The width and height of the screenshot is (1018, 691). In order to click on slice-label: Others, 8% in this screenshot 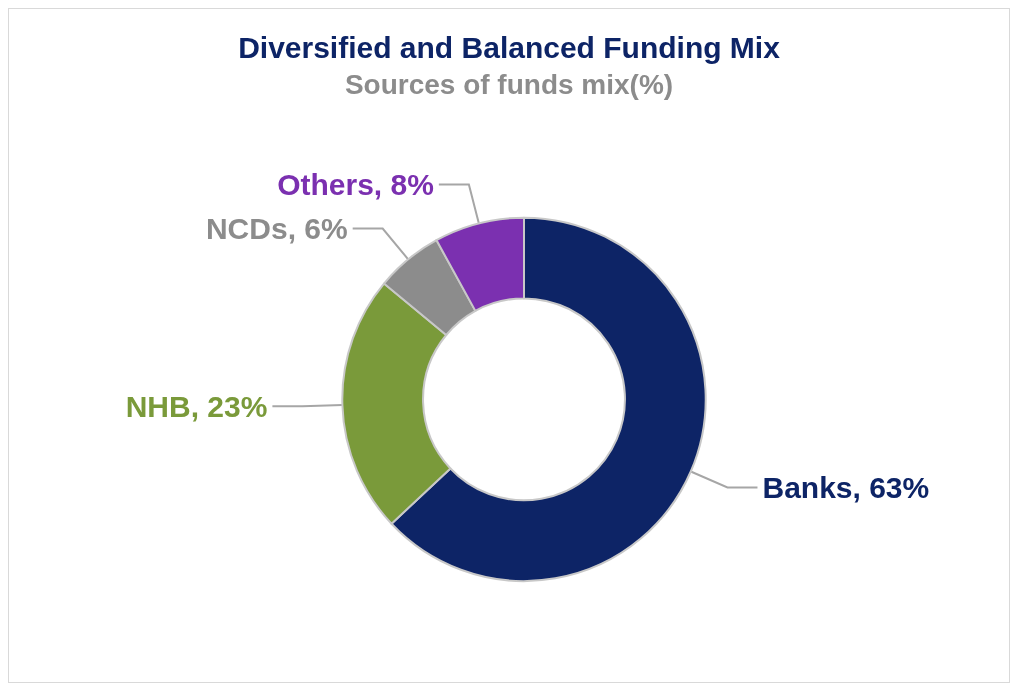, I will do `click(355, 185)`.